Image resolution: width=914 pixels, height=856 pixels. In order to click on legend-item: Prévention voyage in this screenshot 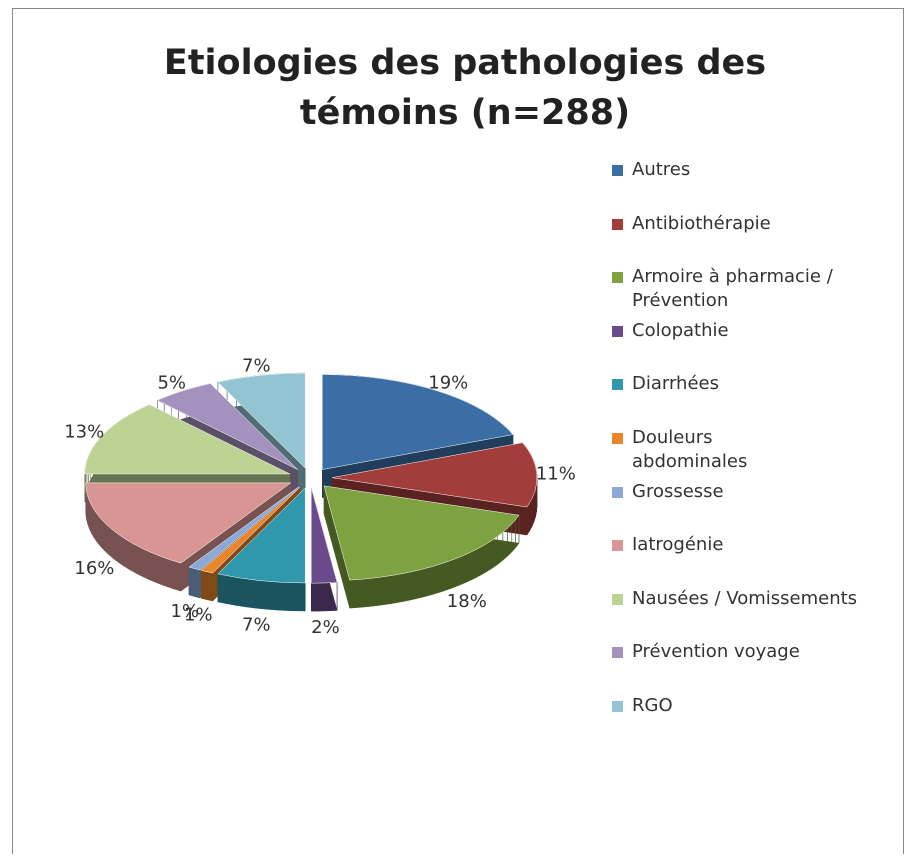, I will do `click(749, 652)`.